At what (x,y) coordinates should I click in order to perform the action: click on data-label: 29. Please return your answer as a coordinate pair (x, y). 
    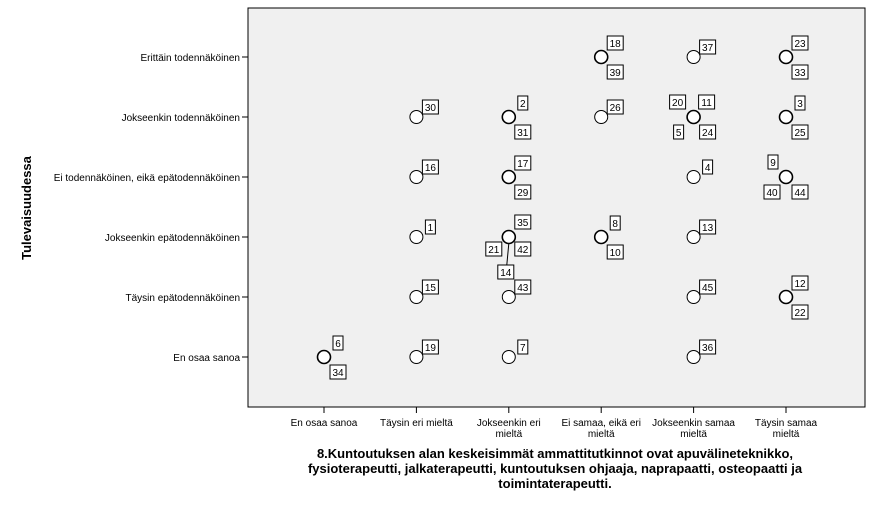
    Looking at the image, I should click on (523, 193).